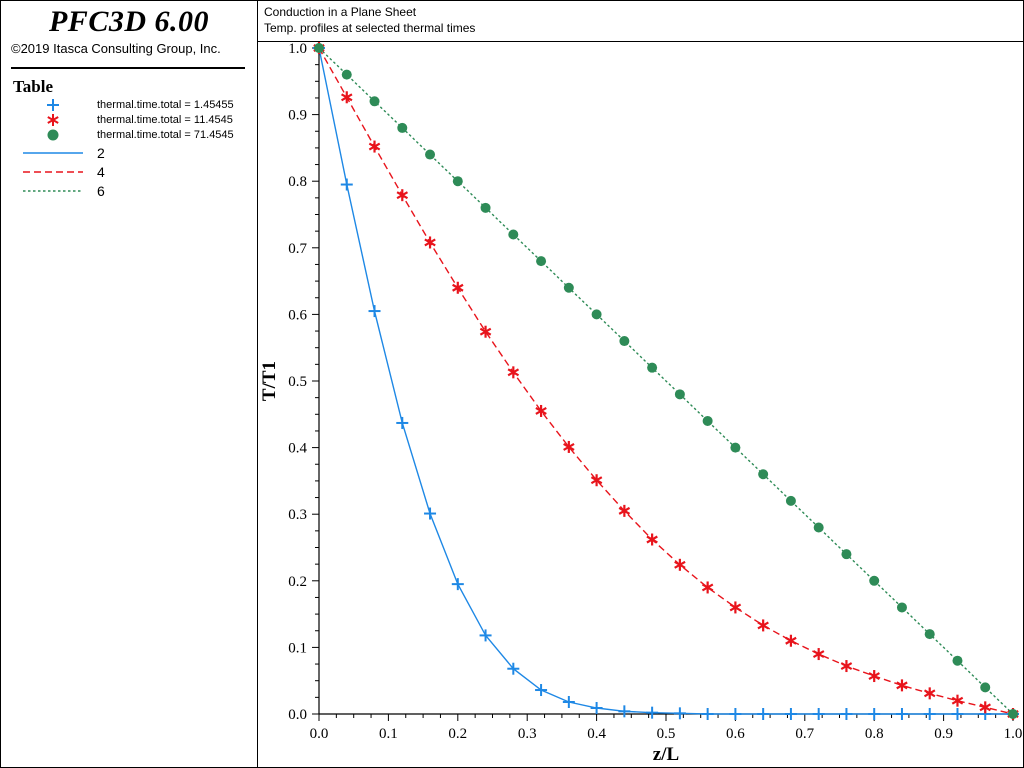 This screenshot has height=768, width=1024. Describe the element at coordinates (735, 734) in the screenshot. I see `x-tick-label: 0.6` at that location.